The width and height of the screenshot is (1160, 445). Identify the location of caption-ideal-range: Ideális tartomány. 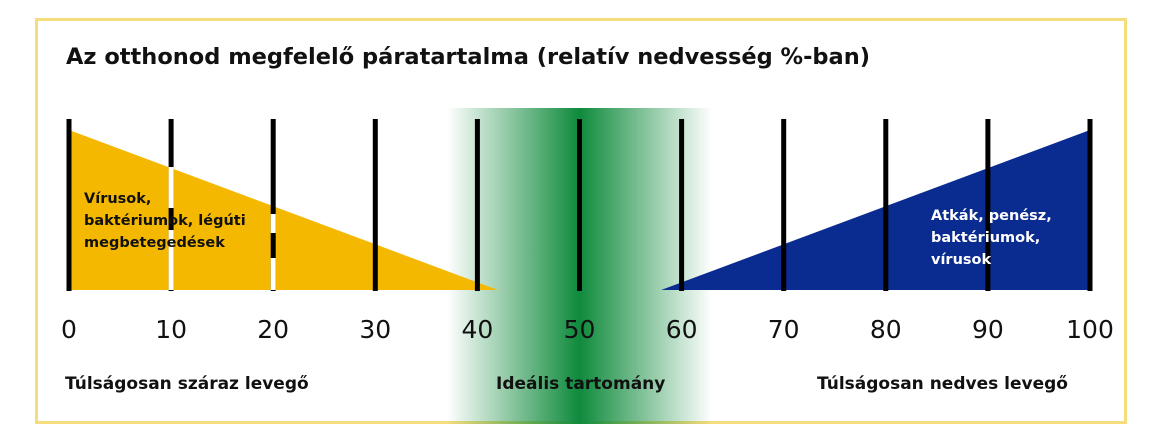
(580, 384).